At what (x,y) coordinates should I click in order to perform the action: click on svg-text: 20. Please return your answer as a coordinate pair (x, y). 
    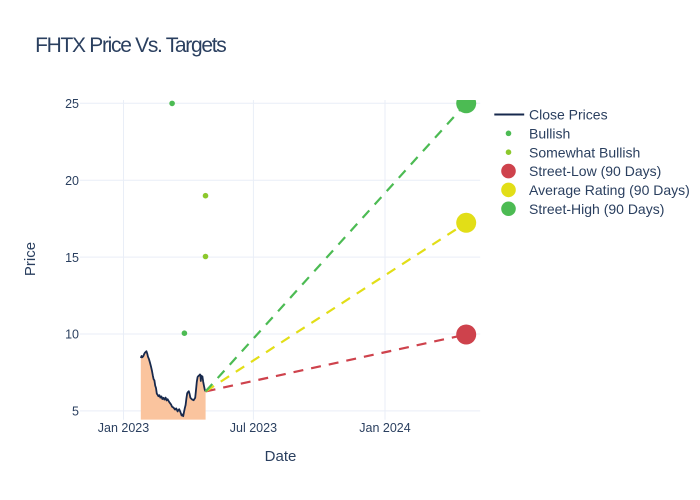
    Looking at the image, I should click on (72, 181).